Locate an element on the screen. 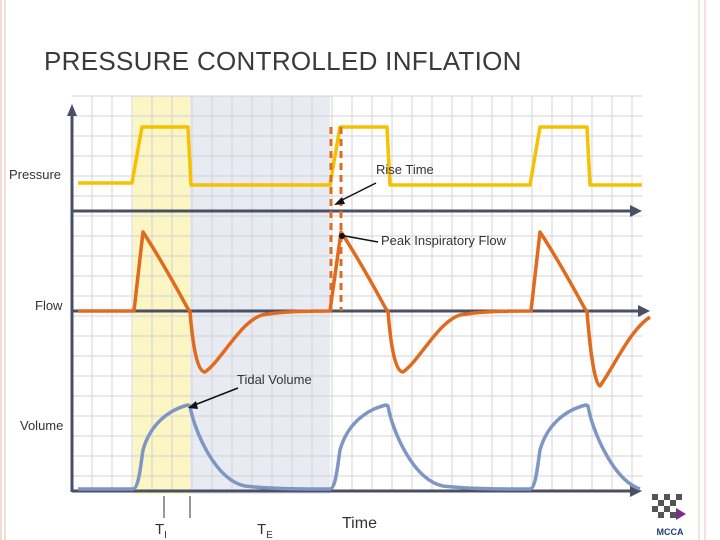  volume-row-label: Volume is located at coordinates (41, 425).